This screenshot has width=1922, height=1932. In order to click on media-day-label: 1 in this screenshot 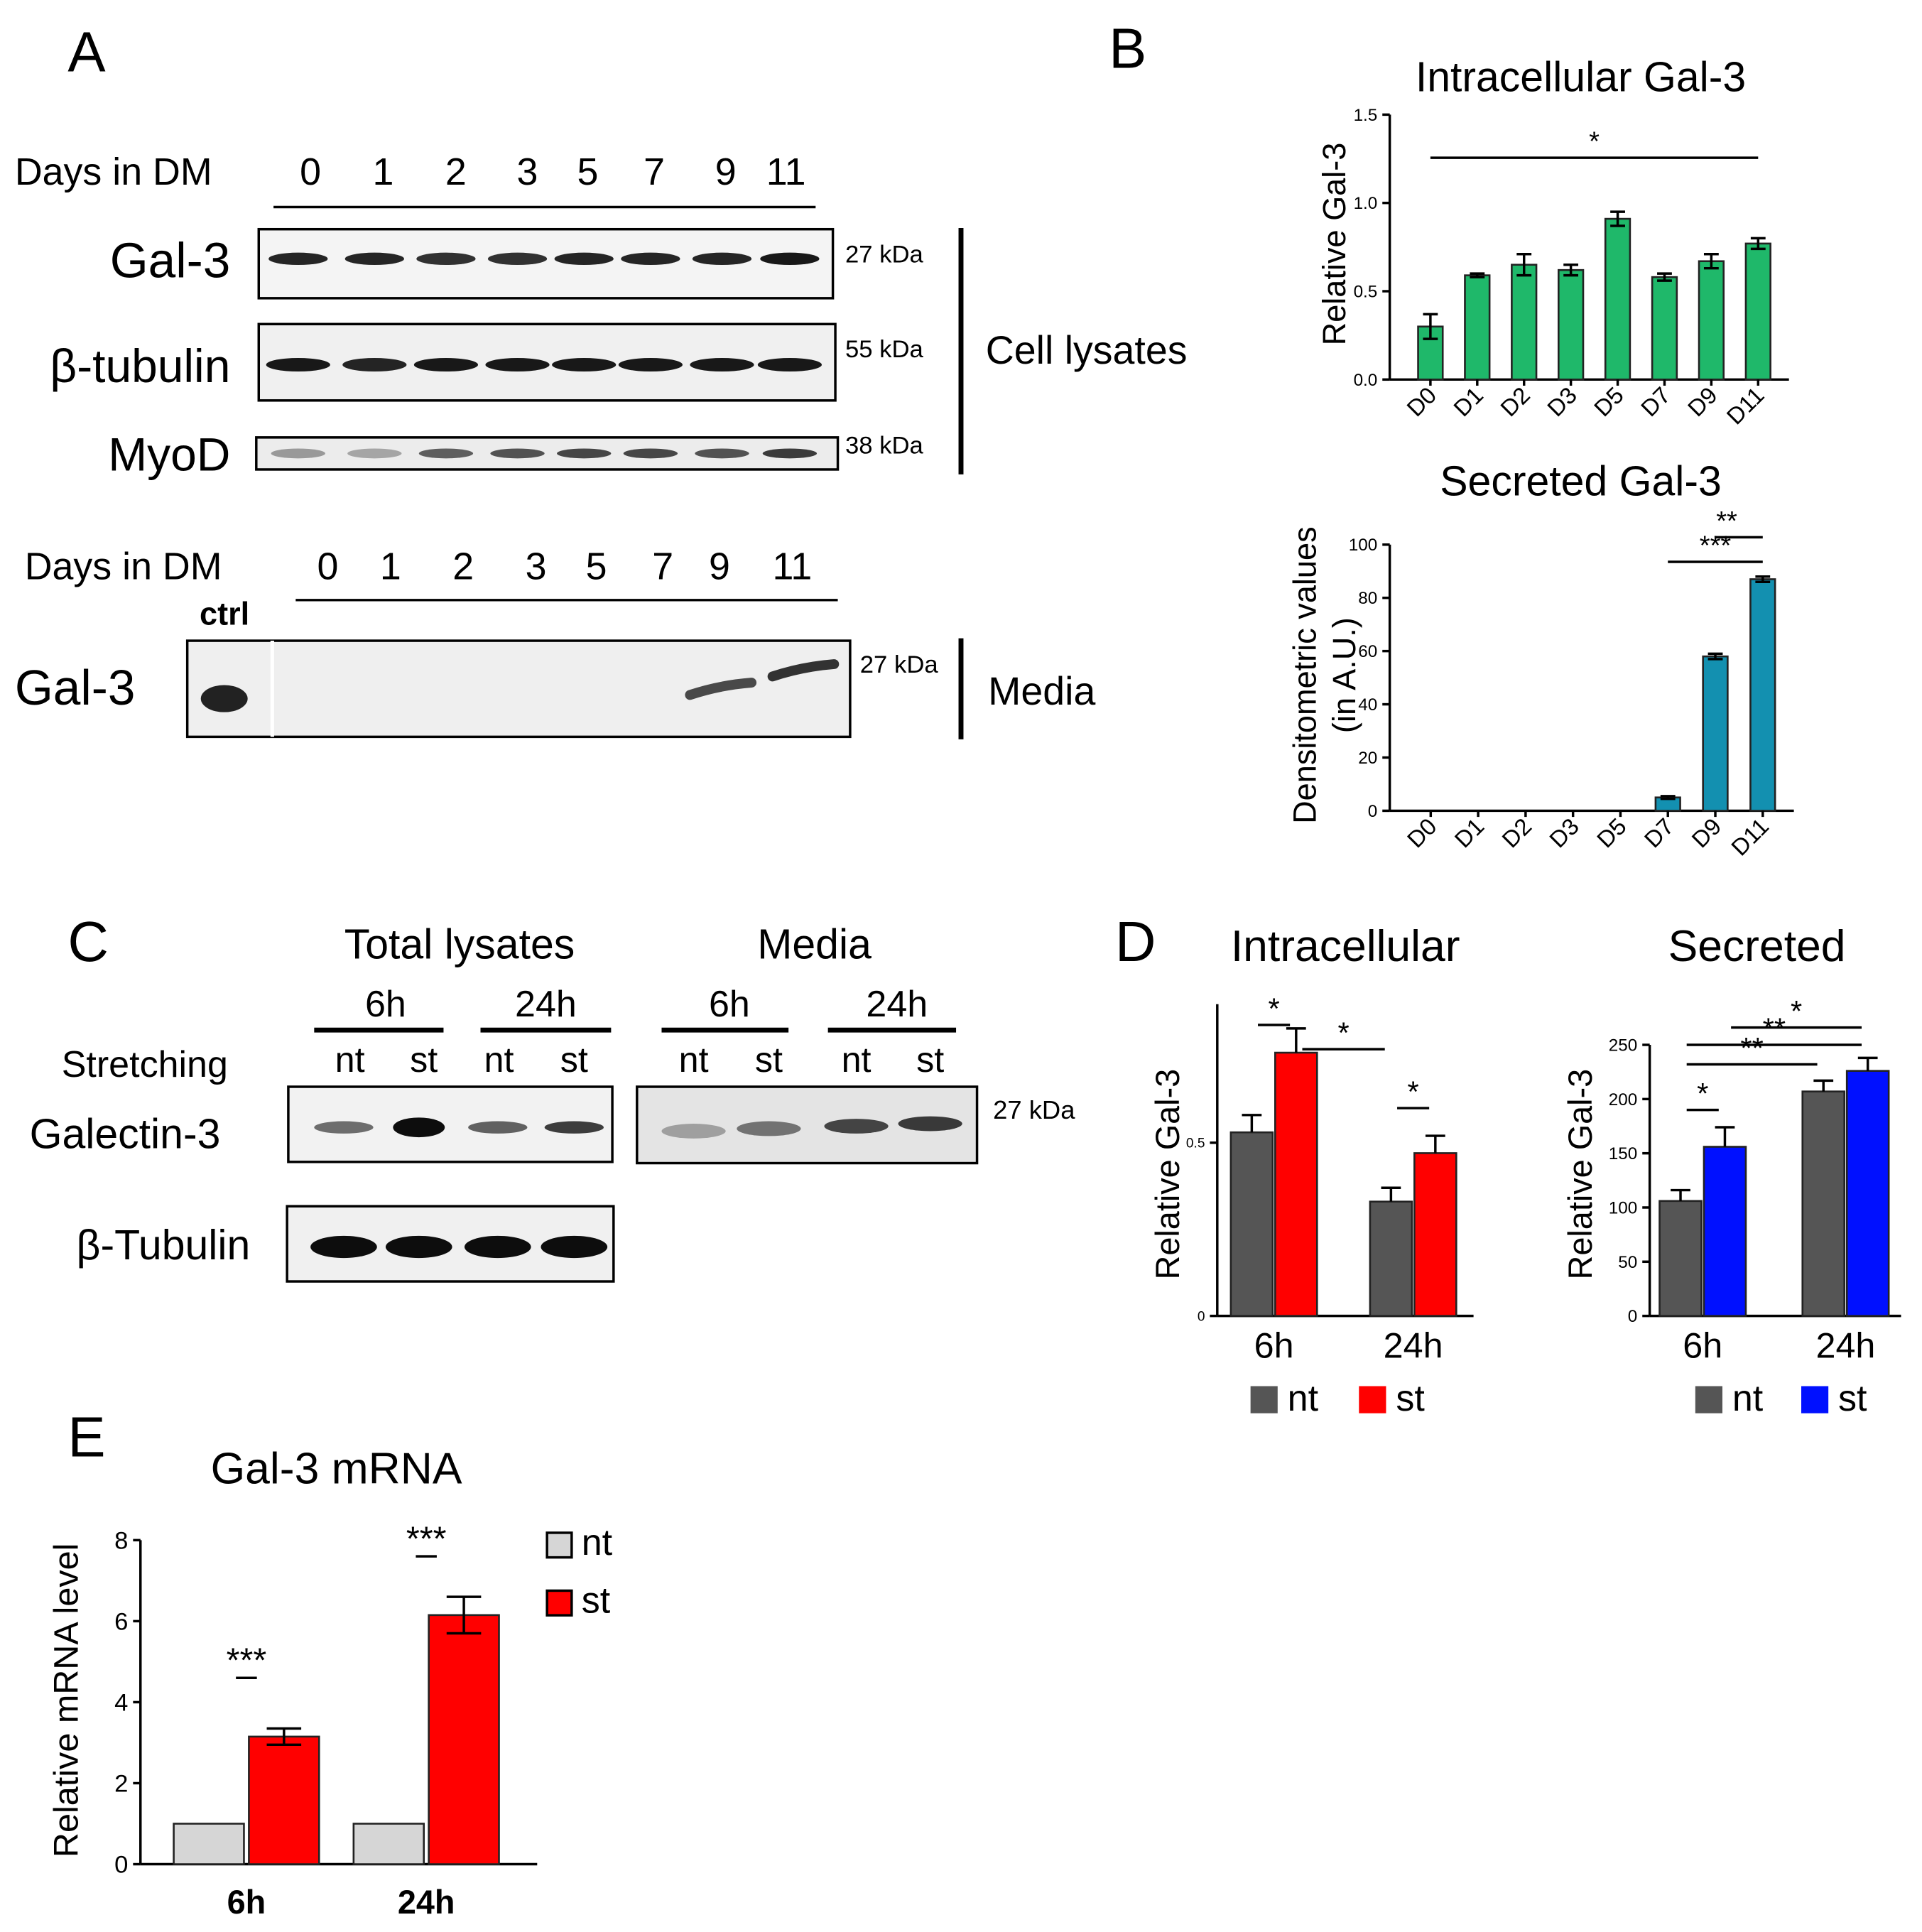, I will do `click(390, 566)`.